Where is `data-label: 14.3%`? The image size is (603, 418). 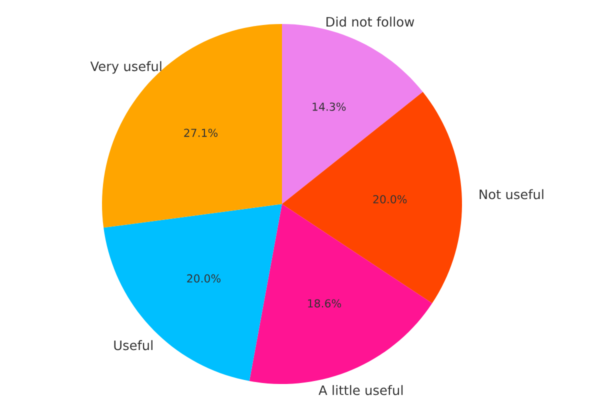 data-label: 14.3% is located at coordinates (329, 106).